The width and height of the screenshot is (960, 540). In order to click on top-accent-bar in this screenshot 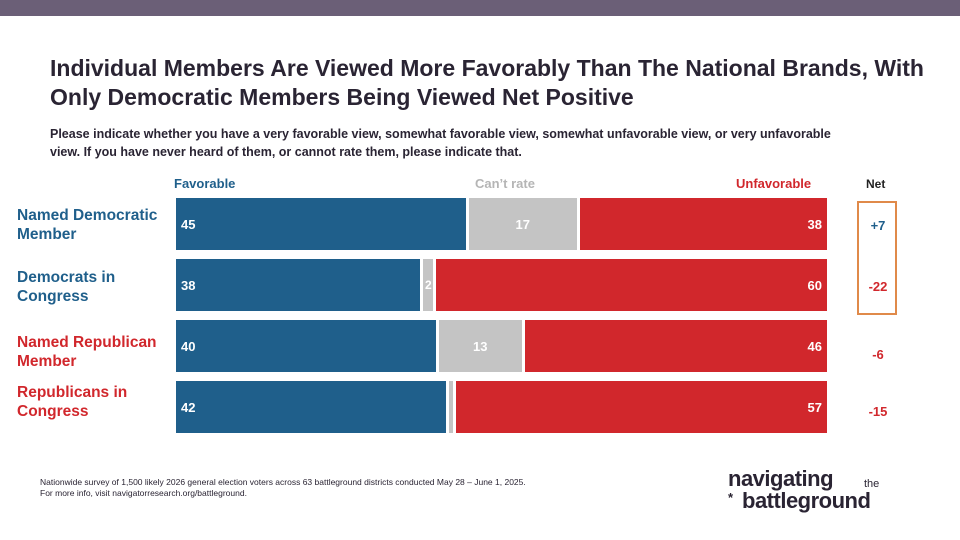, I will do `click(480, 8)`.